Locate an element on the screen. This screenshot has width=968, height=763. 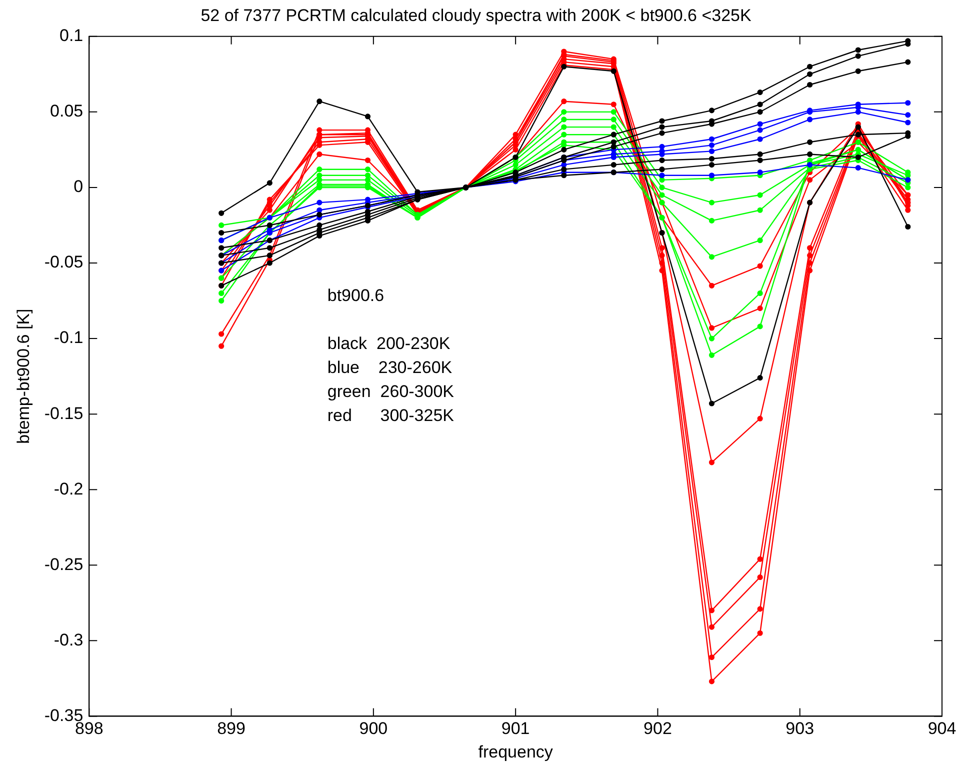
x-tick-label: 901 is located at coordinates (515, 728).